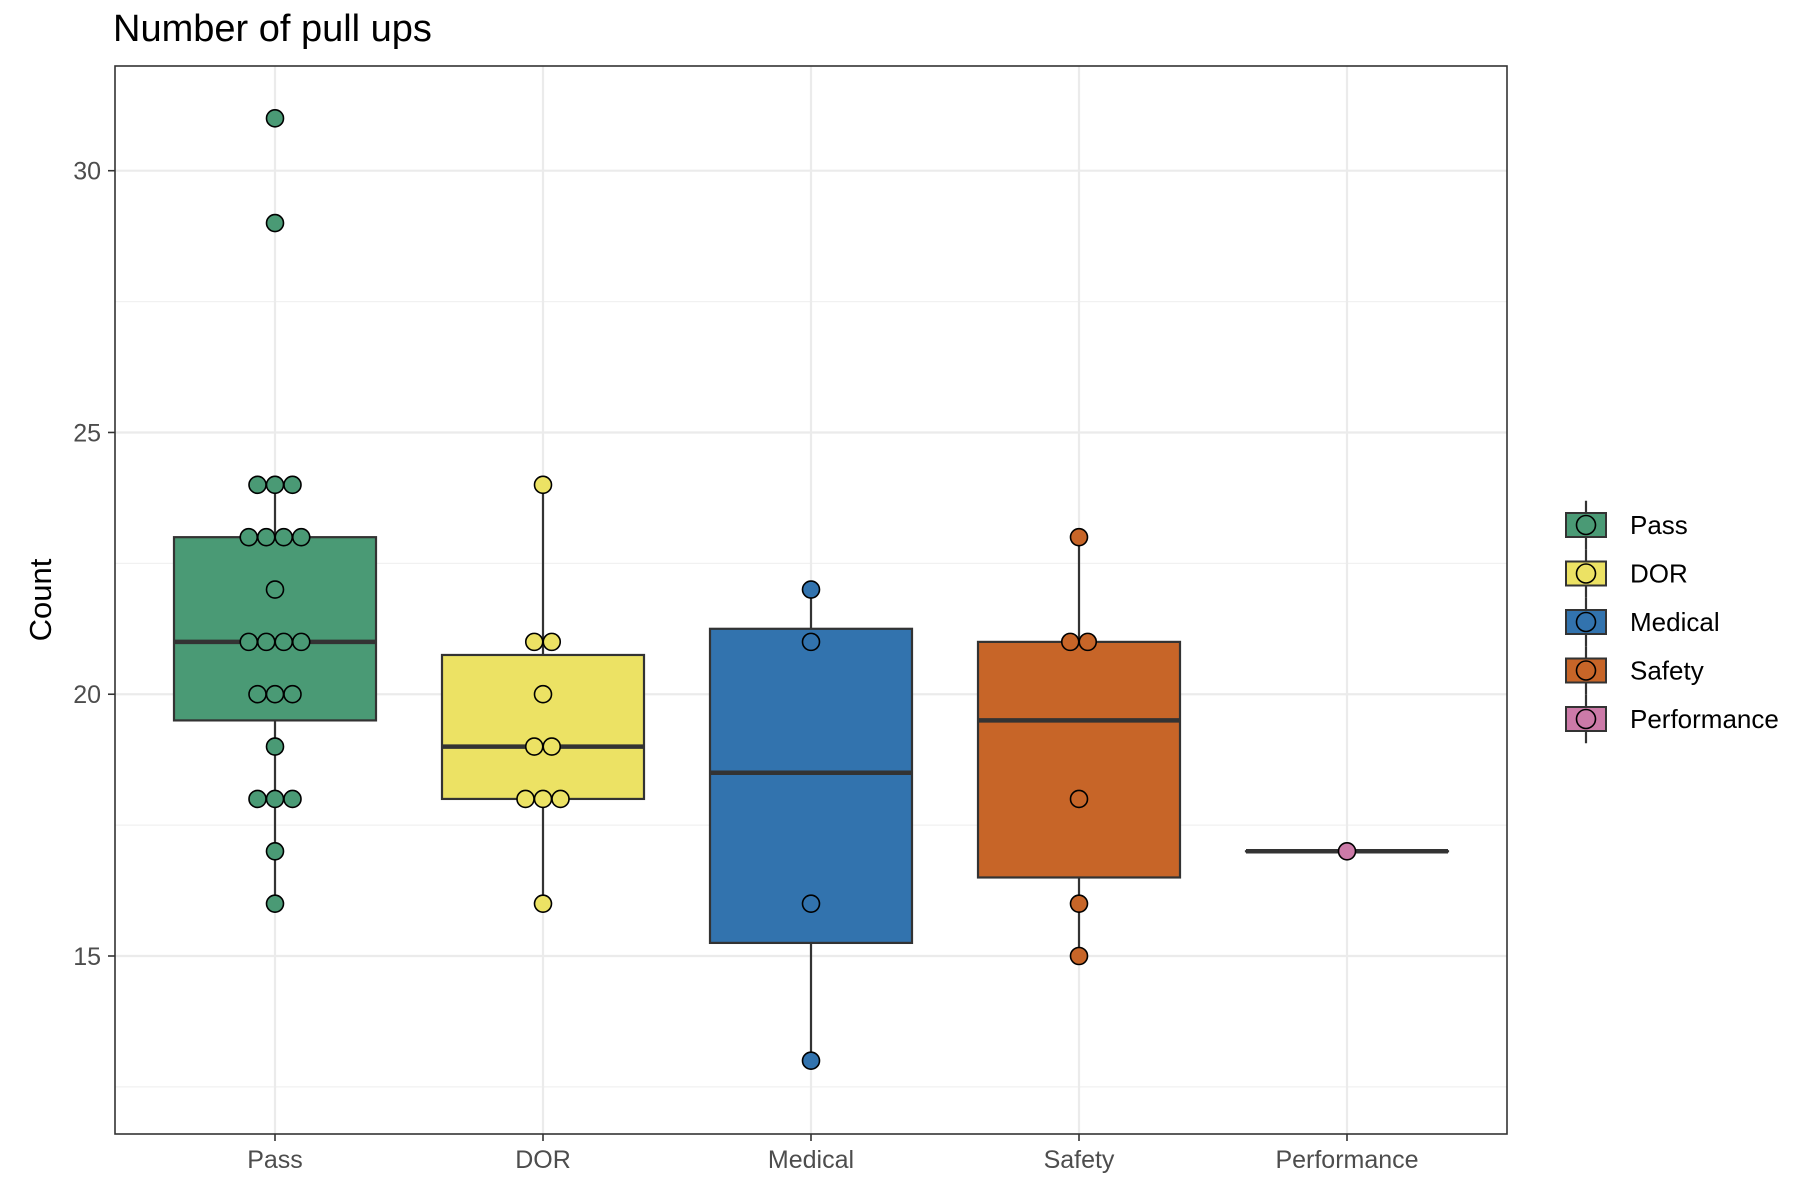 Image resolution: width=1814 pixels, height=1184 pixels. What do you see at coordinates (87, 695) in the screenshot?
I see `y-tick-label: 20` at bounding box center [87, 695].